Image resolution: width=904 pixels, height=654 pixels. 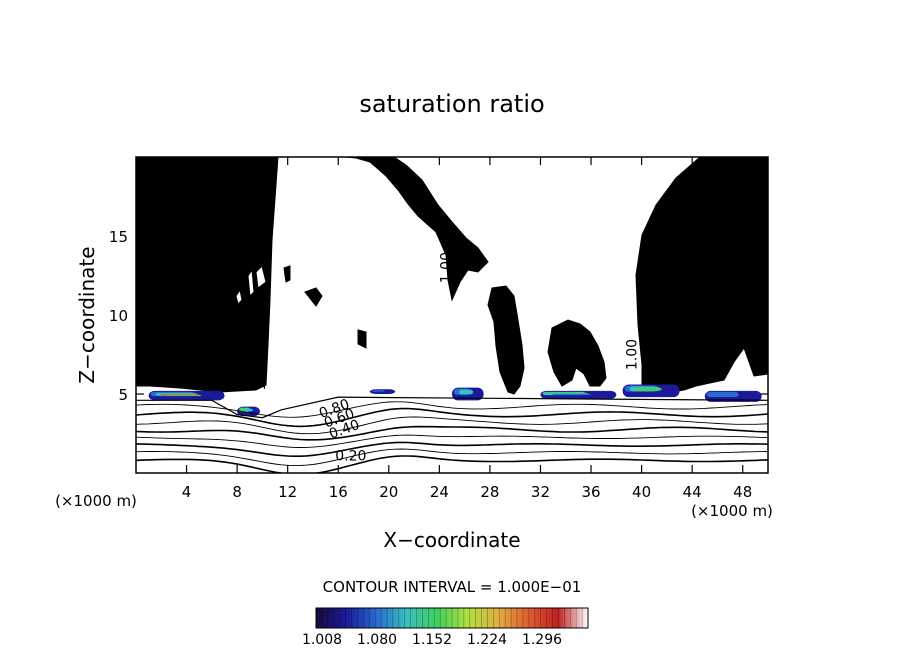 I want to click on y-axis-unit: (×1000 m), so click(x=732, y=511).